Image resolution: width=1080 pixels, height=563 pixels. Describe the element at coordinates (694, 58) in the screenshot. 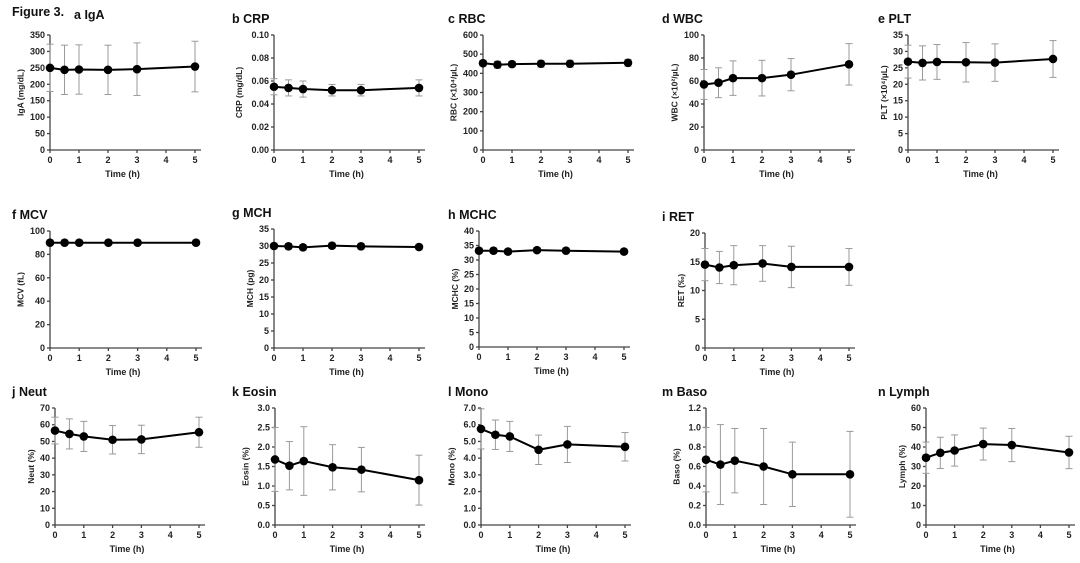

I see `y-tick-label: 80` at that location.